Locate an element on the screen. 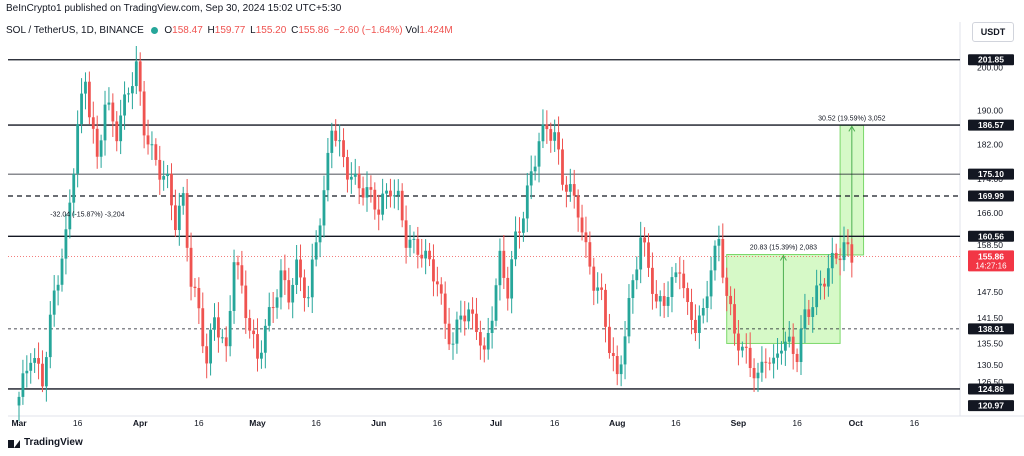  tradingview-brand: TradingView is located at coordinates (45, 442).